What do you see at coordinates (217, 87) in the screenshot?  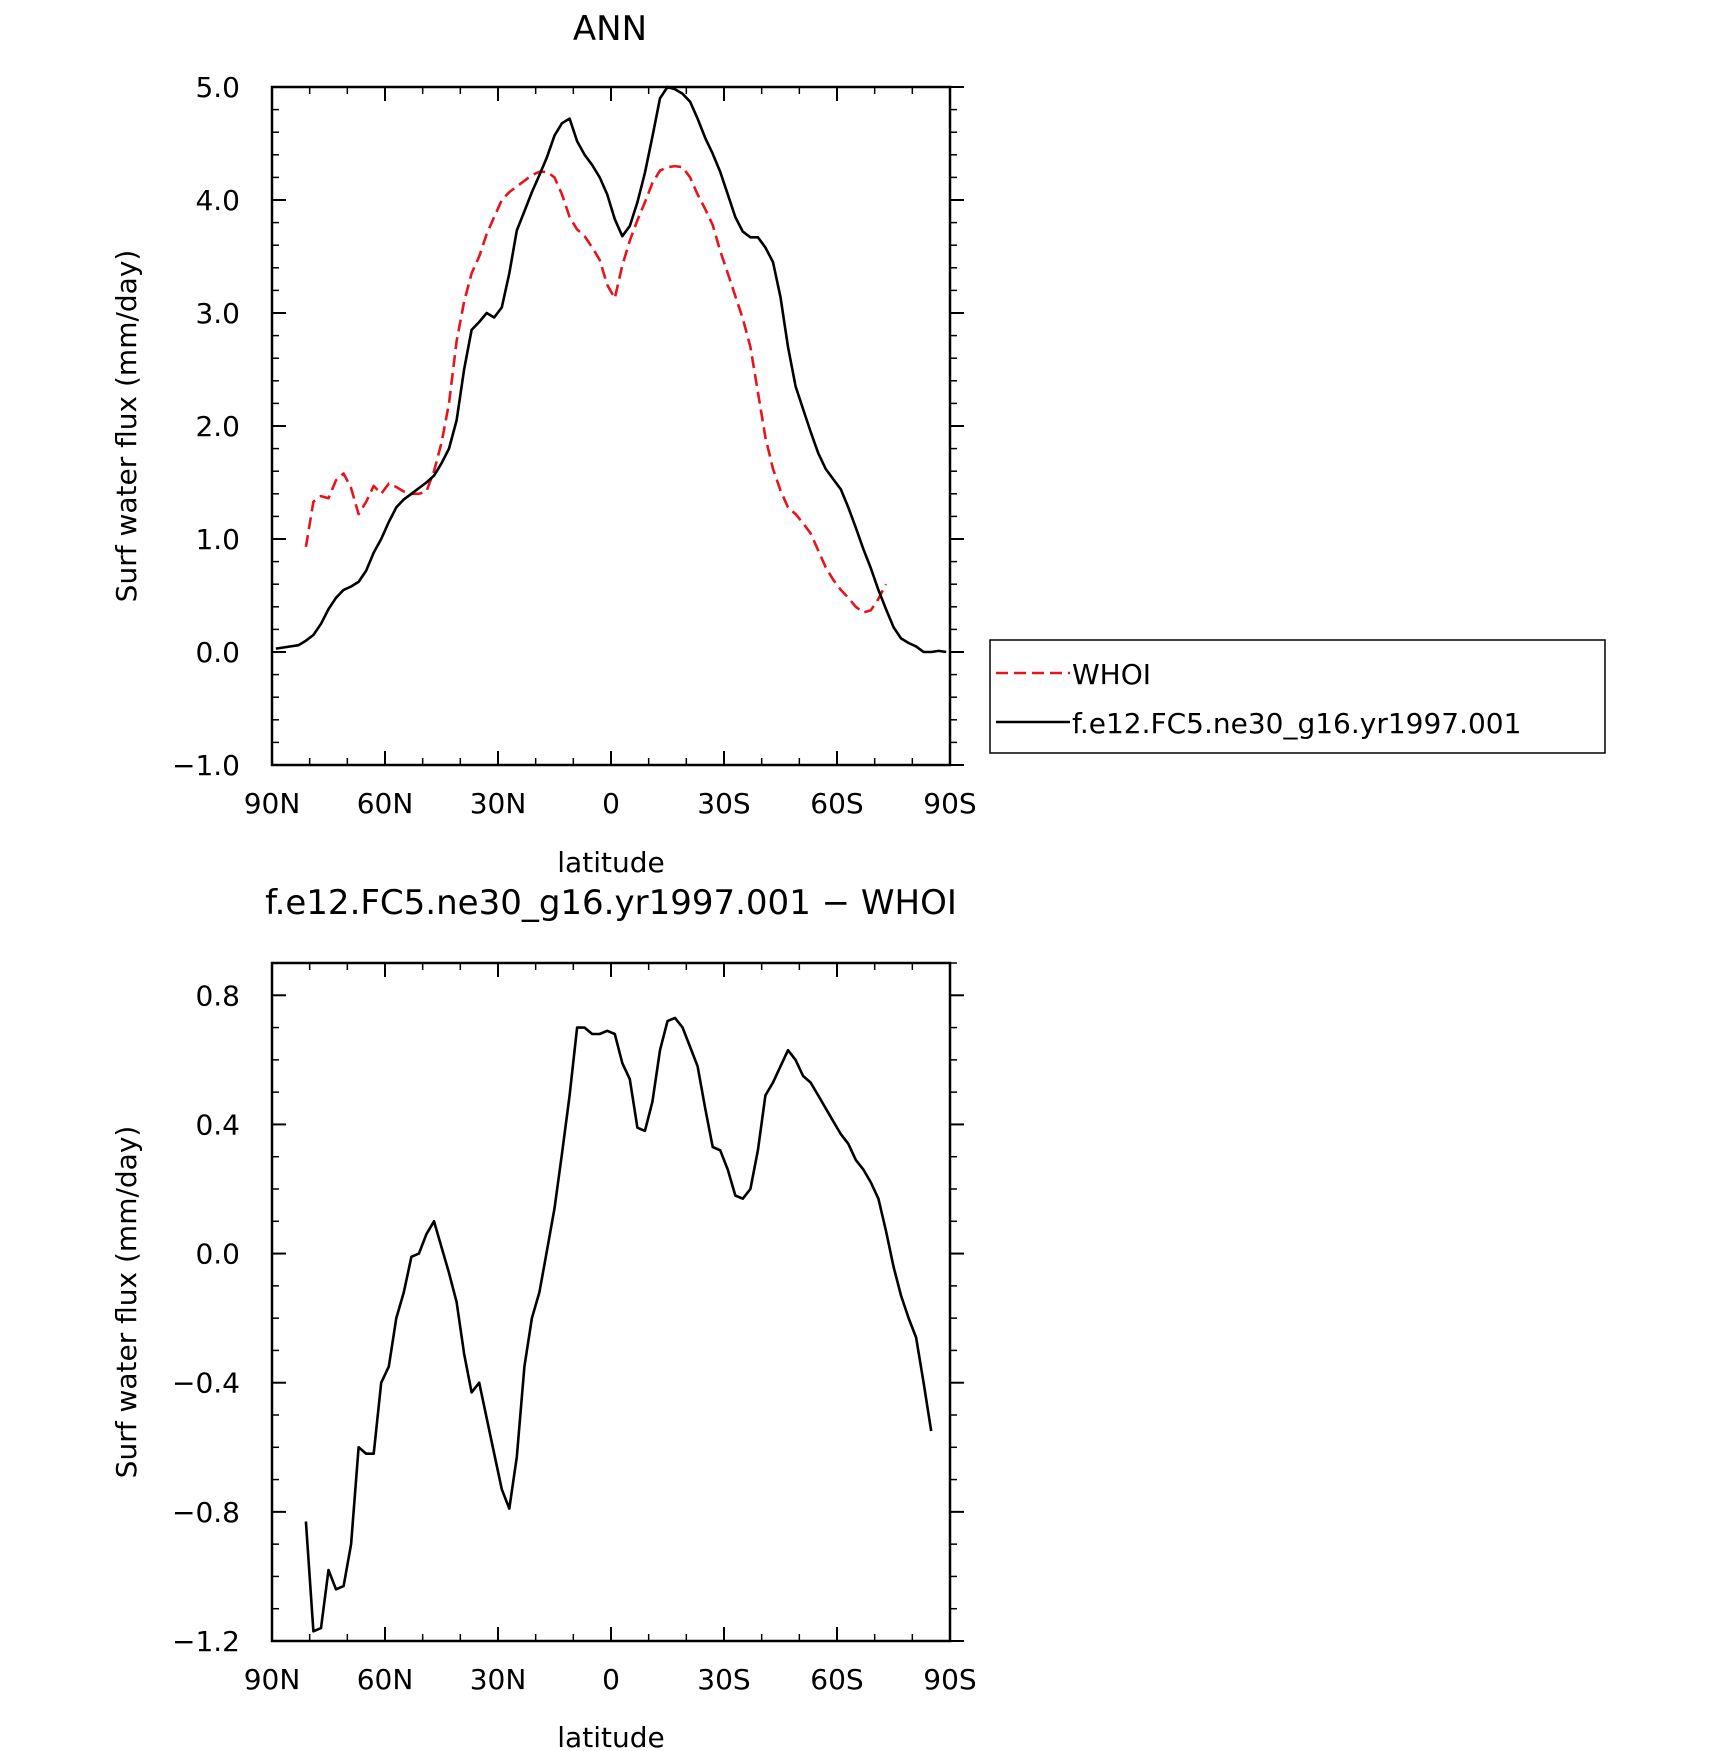 I see `y-tick-label-5-0: 5.0` at bounding box center [217, 87].